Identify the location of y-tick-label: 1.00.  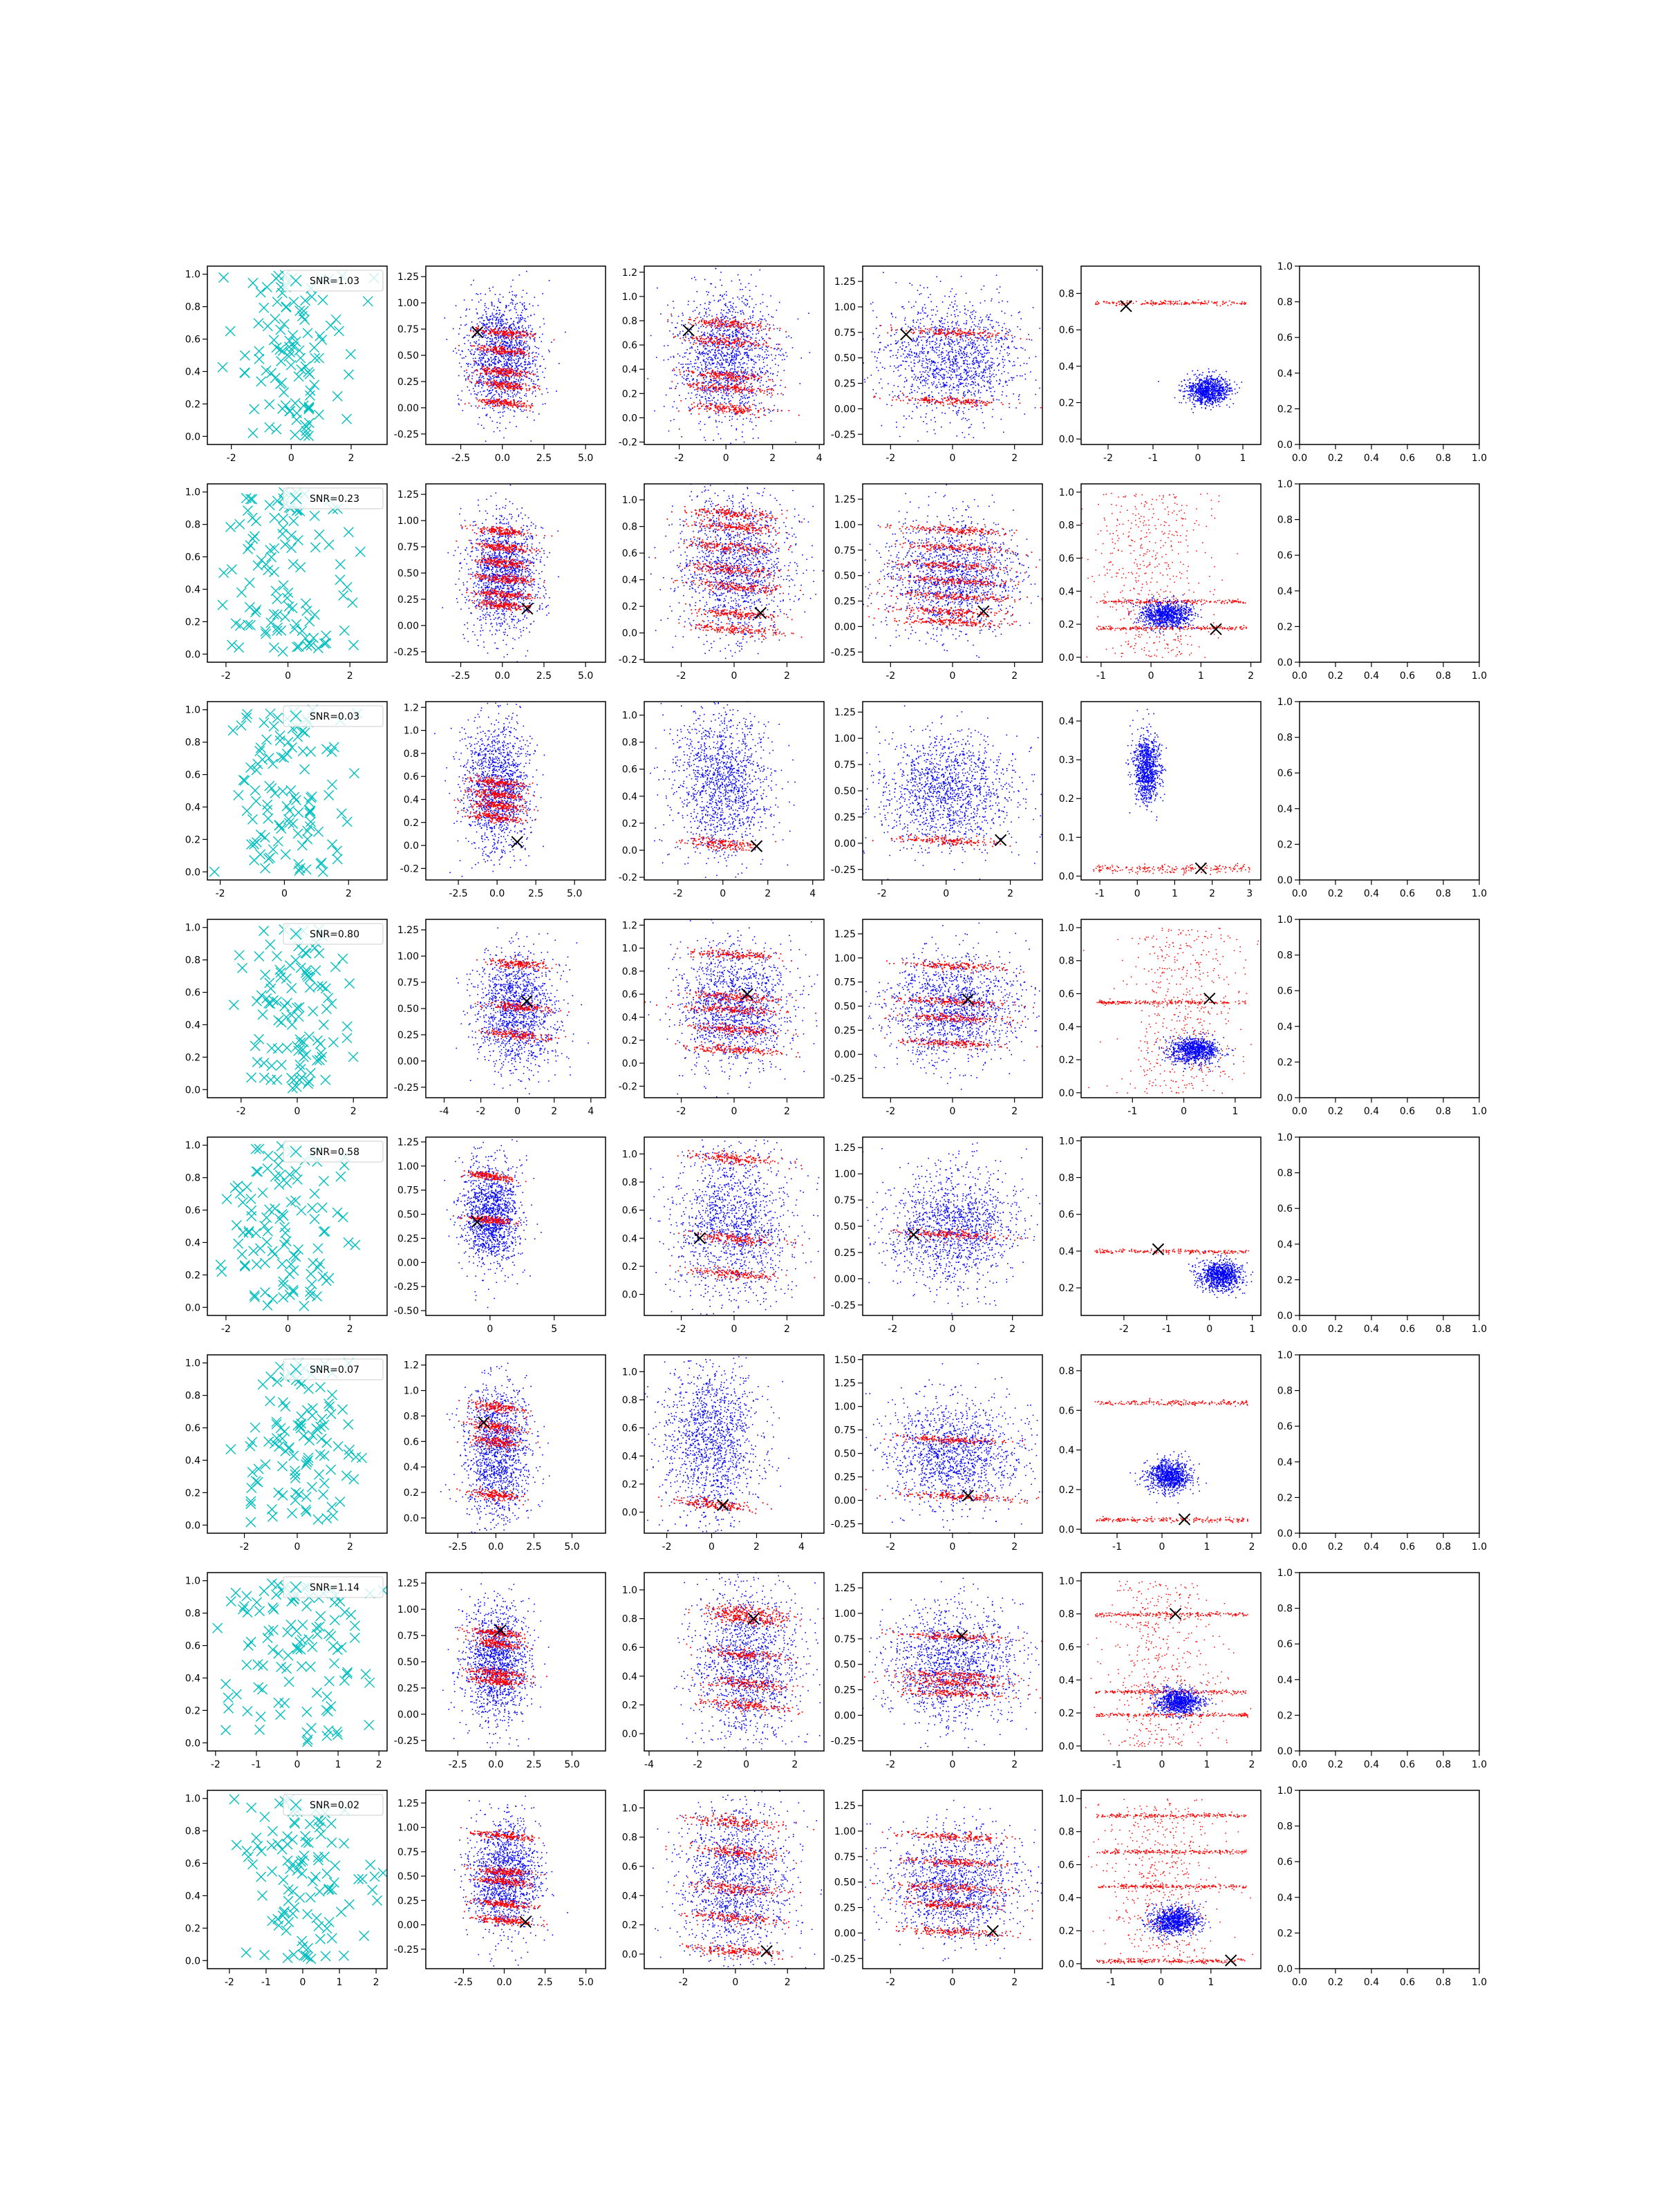
(408, 303).